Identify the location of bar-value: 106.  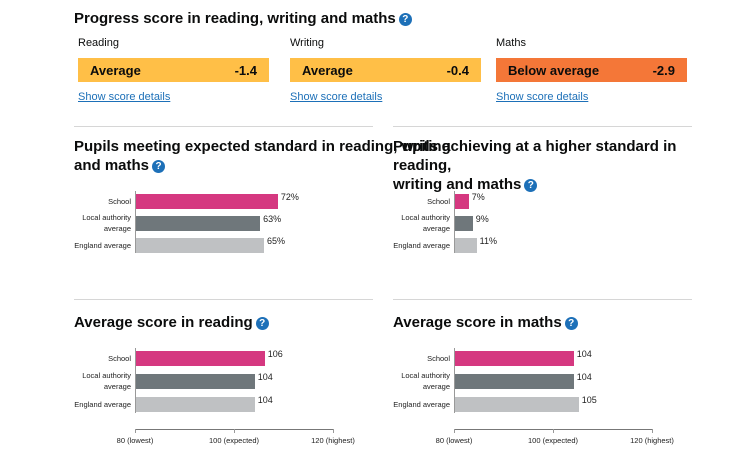
(275, 354).